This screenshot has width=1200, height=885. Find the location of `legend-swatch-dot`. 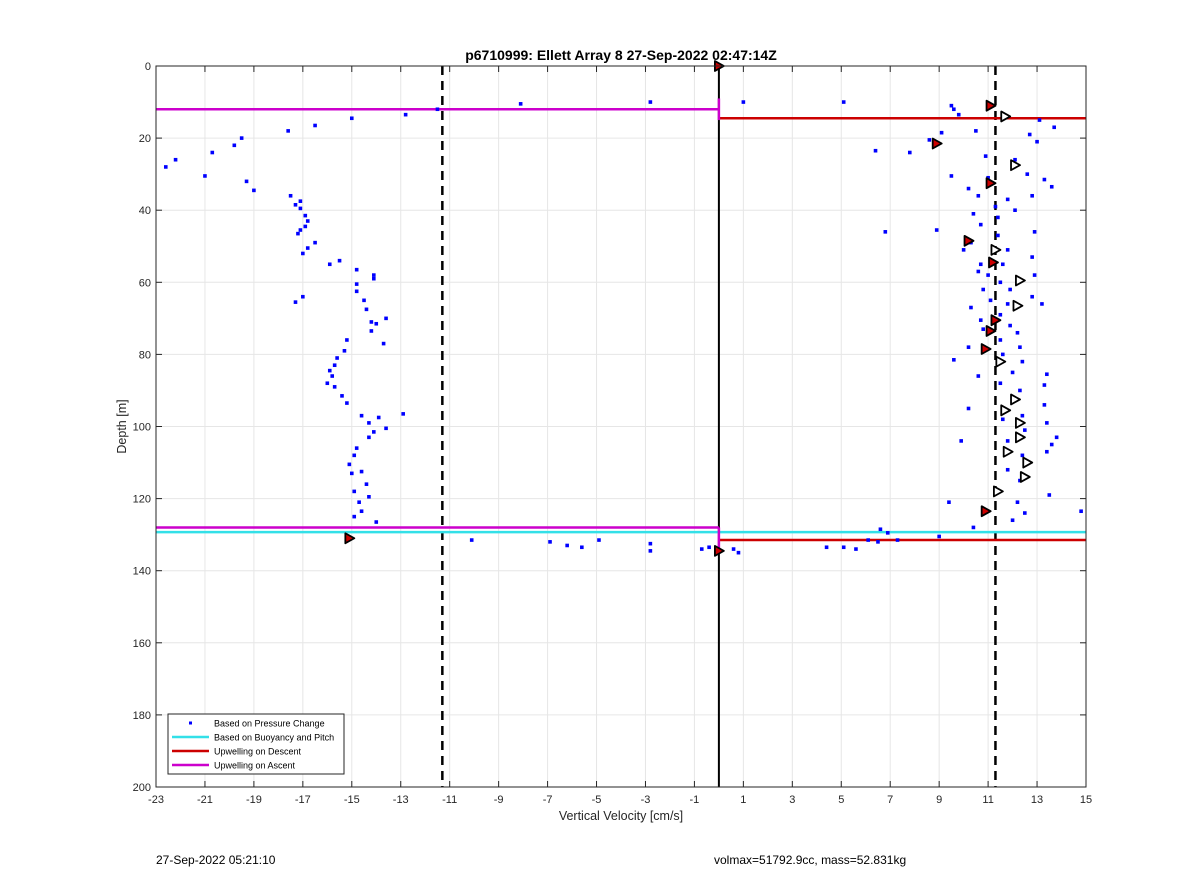

legend-swatch-dot is located at coordinates (190, 723).